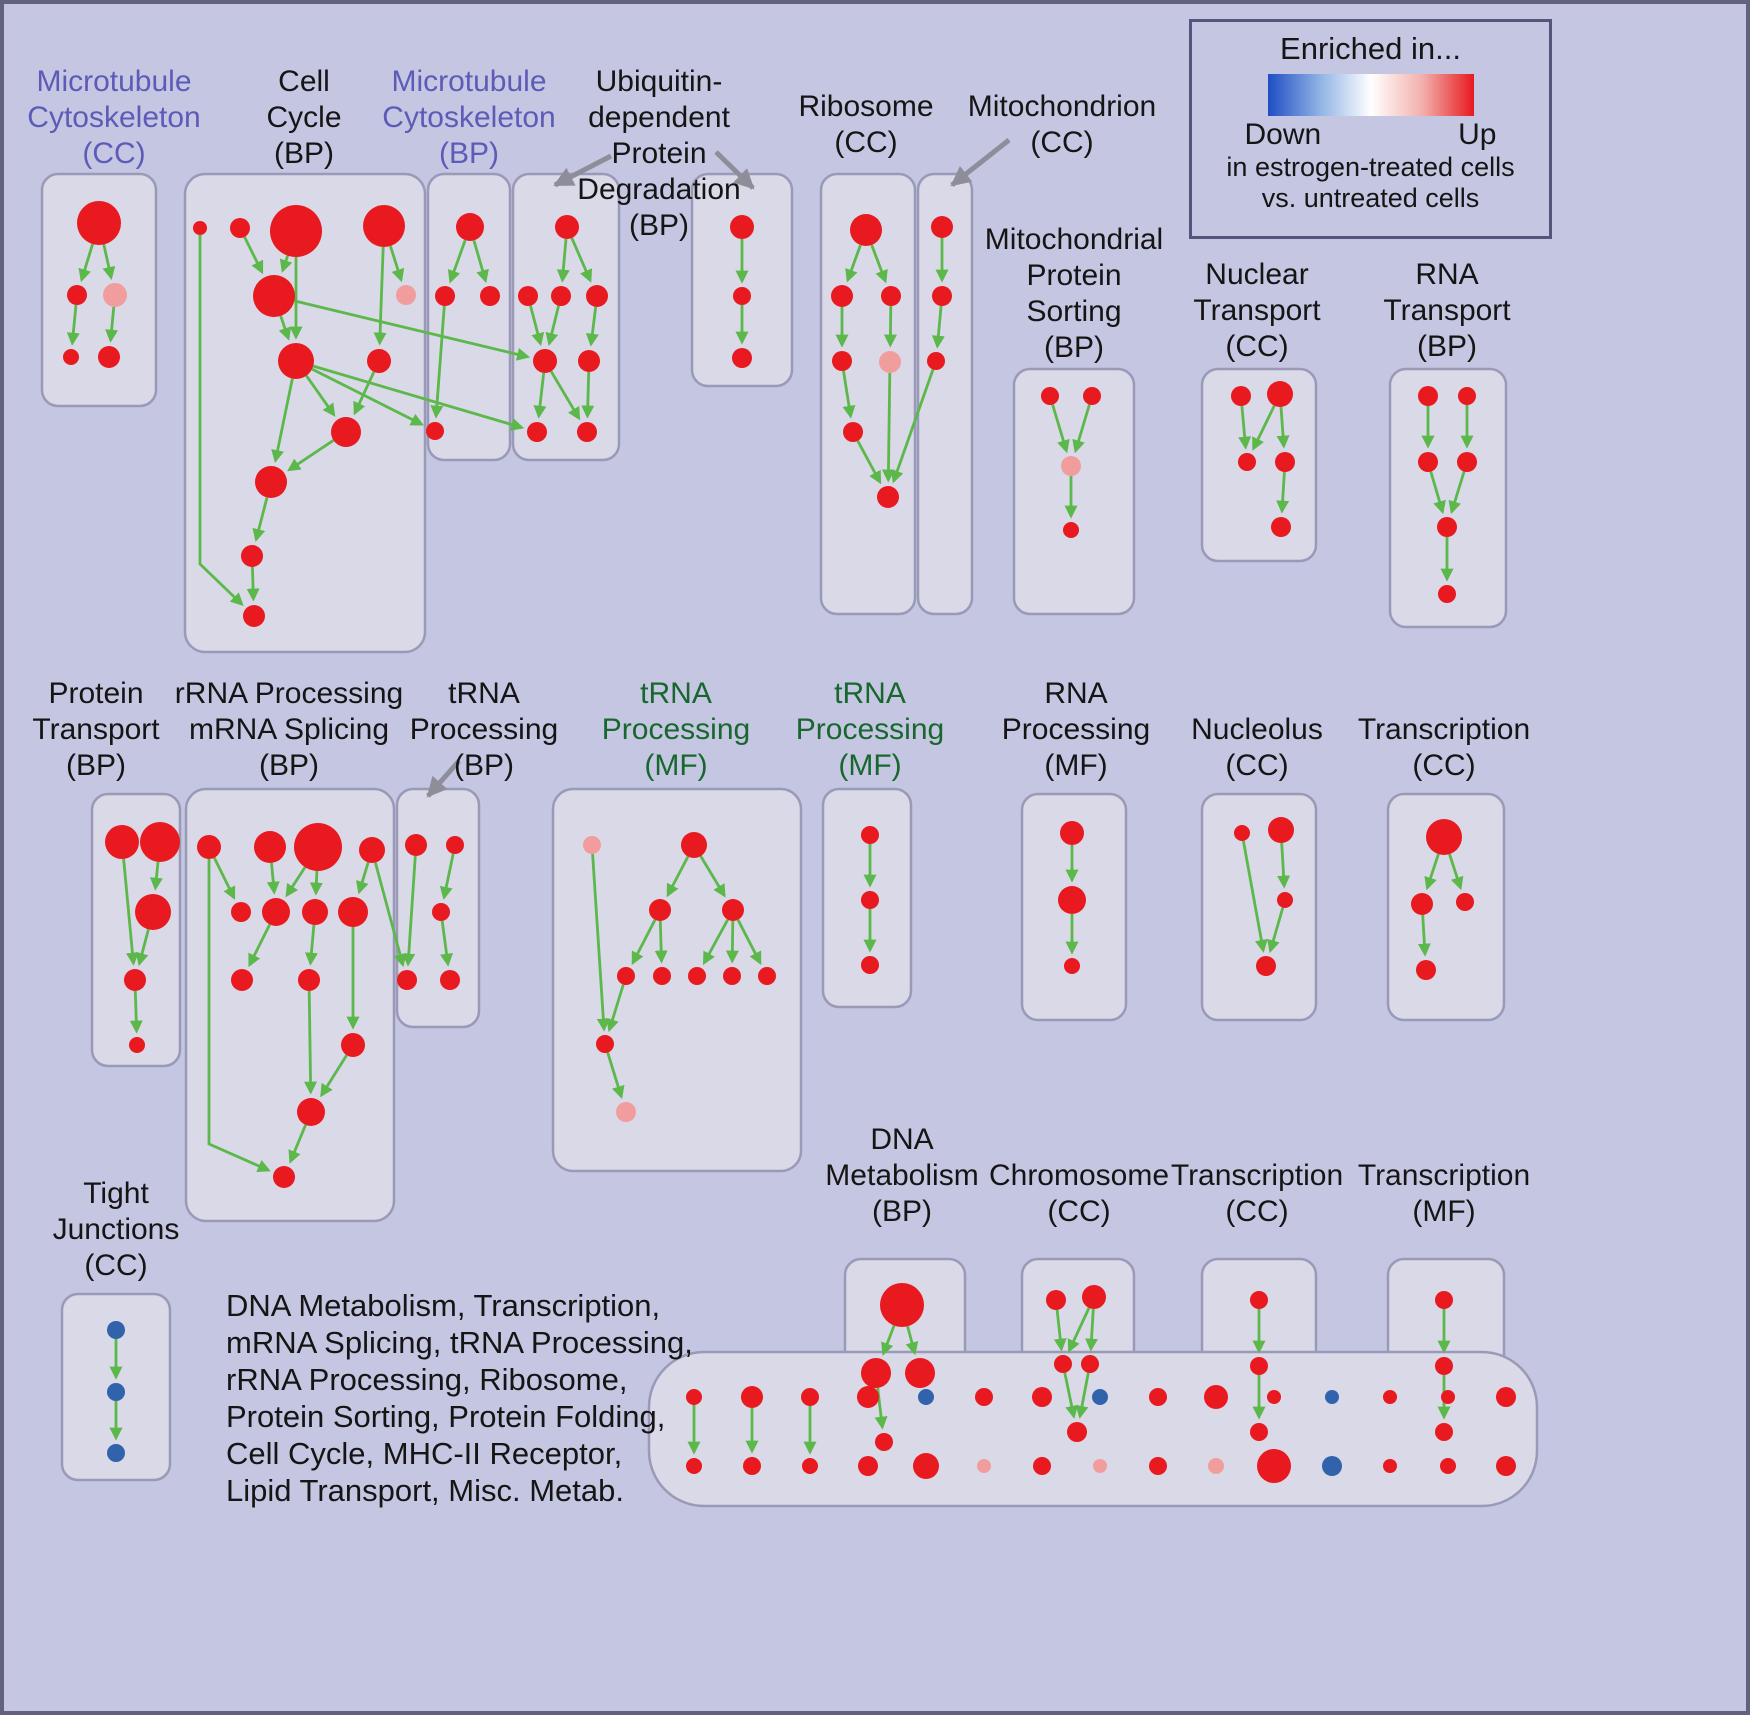 Image resolution: width=1750 pixels, height=1715 pixels. What do you see at coordinates (122, 842) in the screenshot?
I see `gene-node-pt1` at bounding box center [122, 842].